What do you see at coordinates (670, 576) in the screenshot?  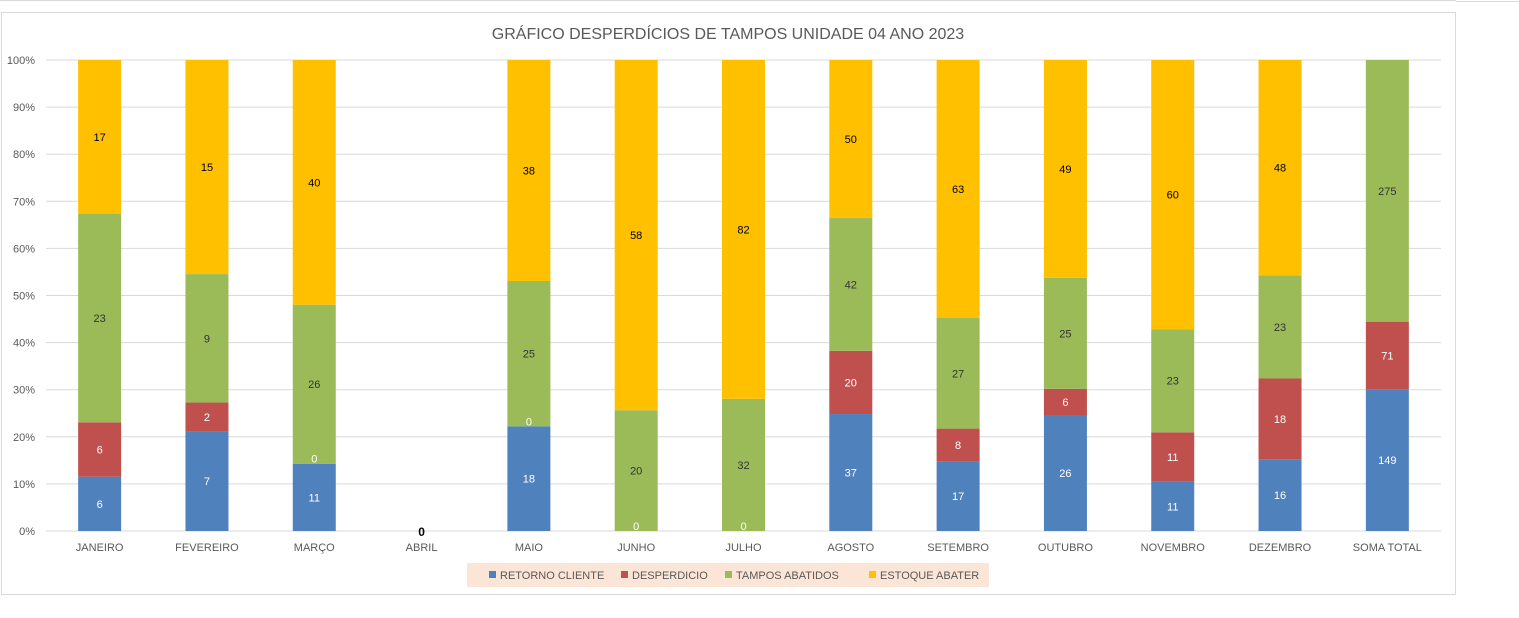 I see `legend-label: DESPERDICIO` at bounding box center [670, 576].